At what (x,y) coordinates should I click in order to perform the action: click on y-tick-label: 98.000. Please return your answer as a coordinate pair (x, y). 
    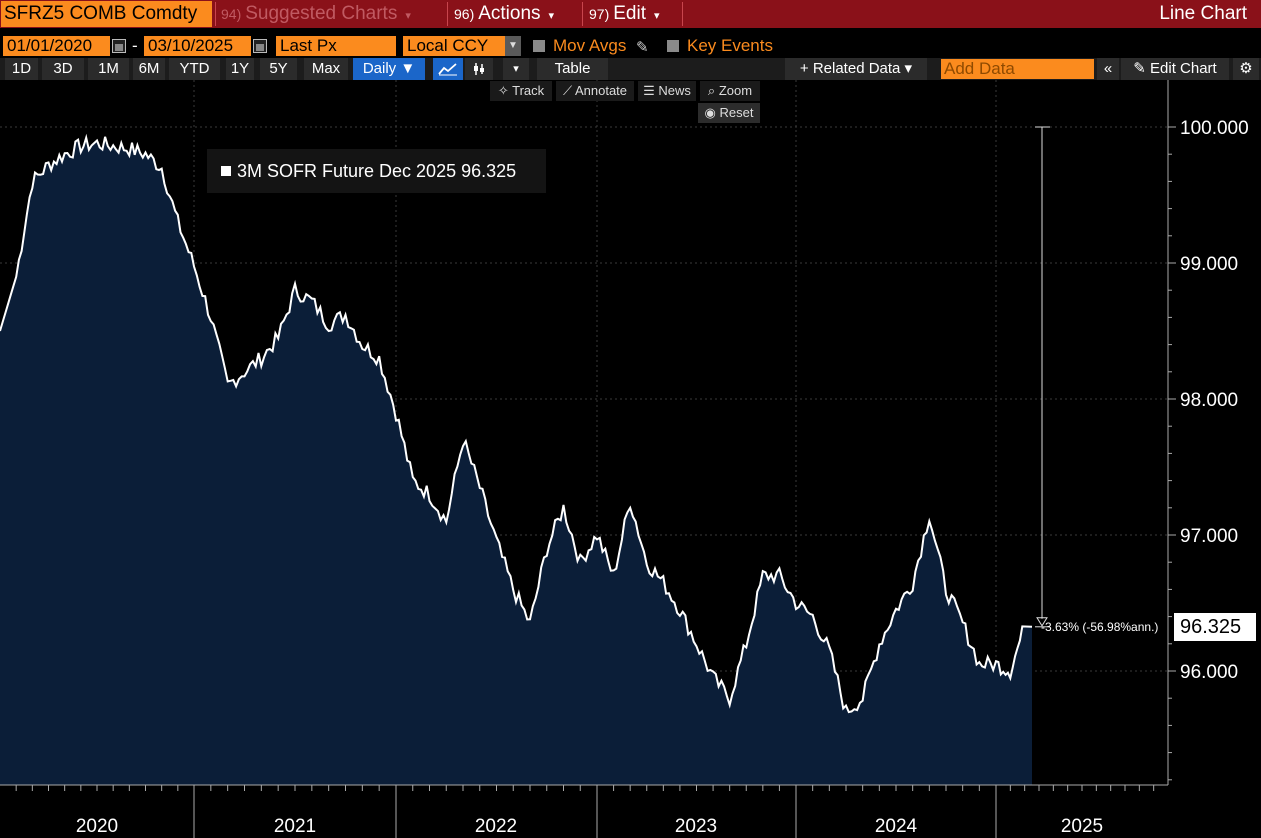
    Looking at the image, I should click on (1209, 400).